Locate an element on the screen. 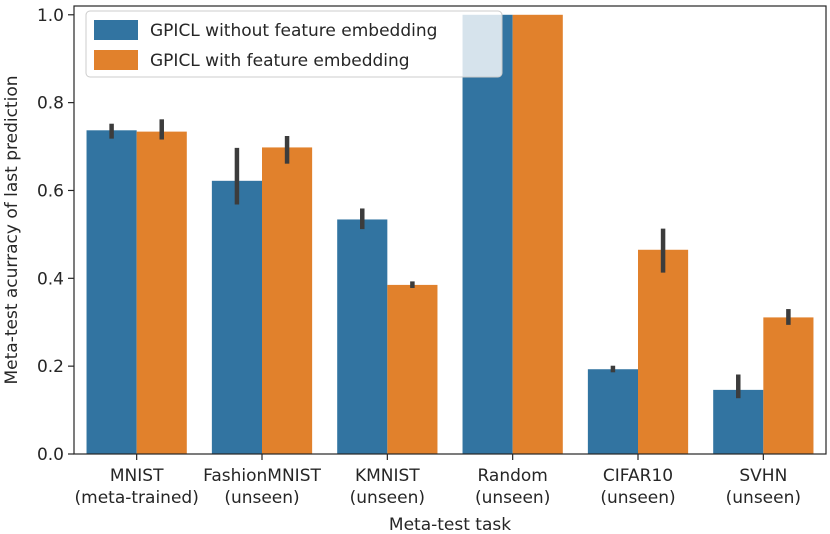 This screenshot has height=534, width=830. x-axis-label: Meta-test task is located at coordinates (450, 524).